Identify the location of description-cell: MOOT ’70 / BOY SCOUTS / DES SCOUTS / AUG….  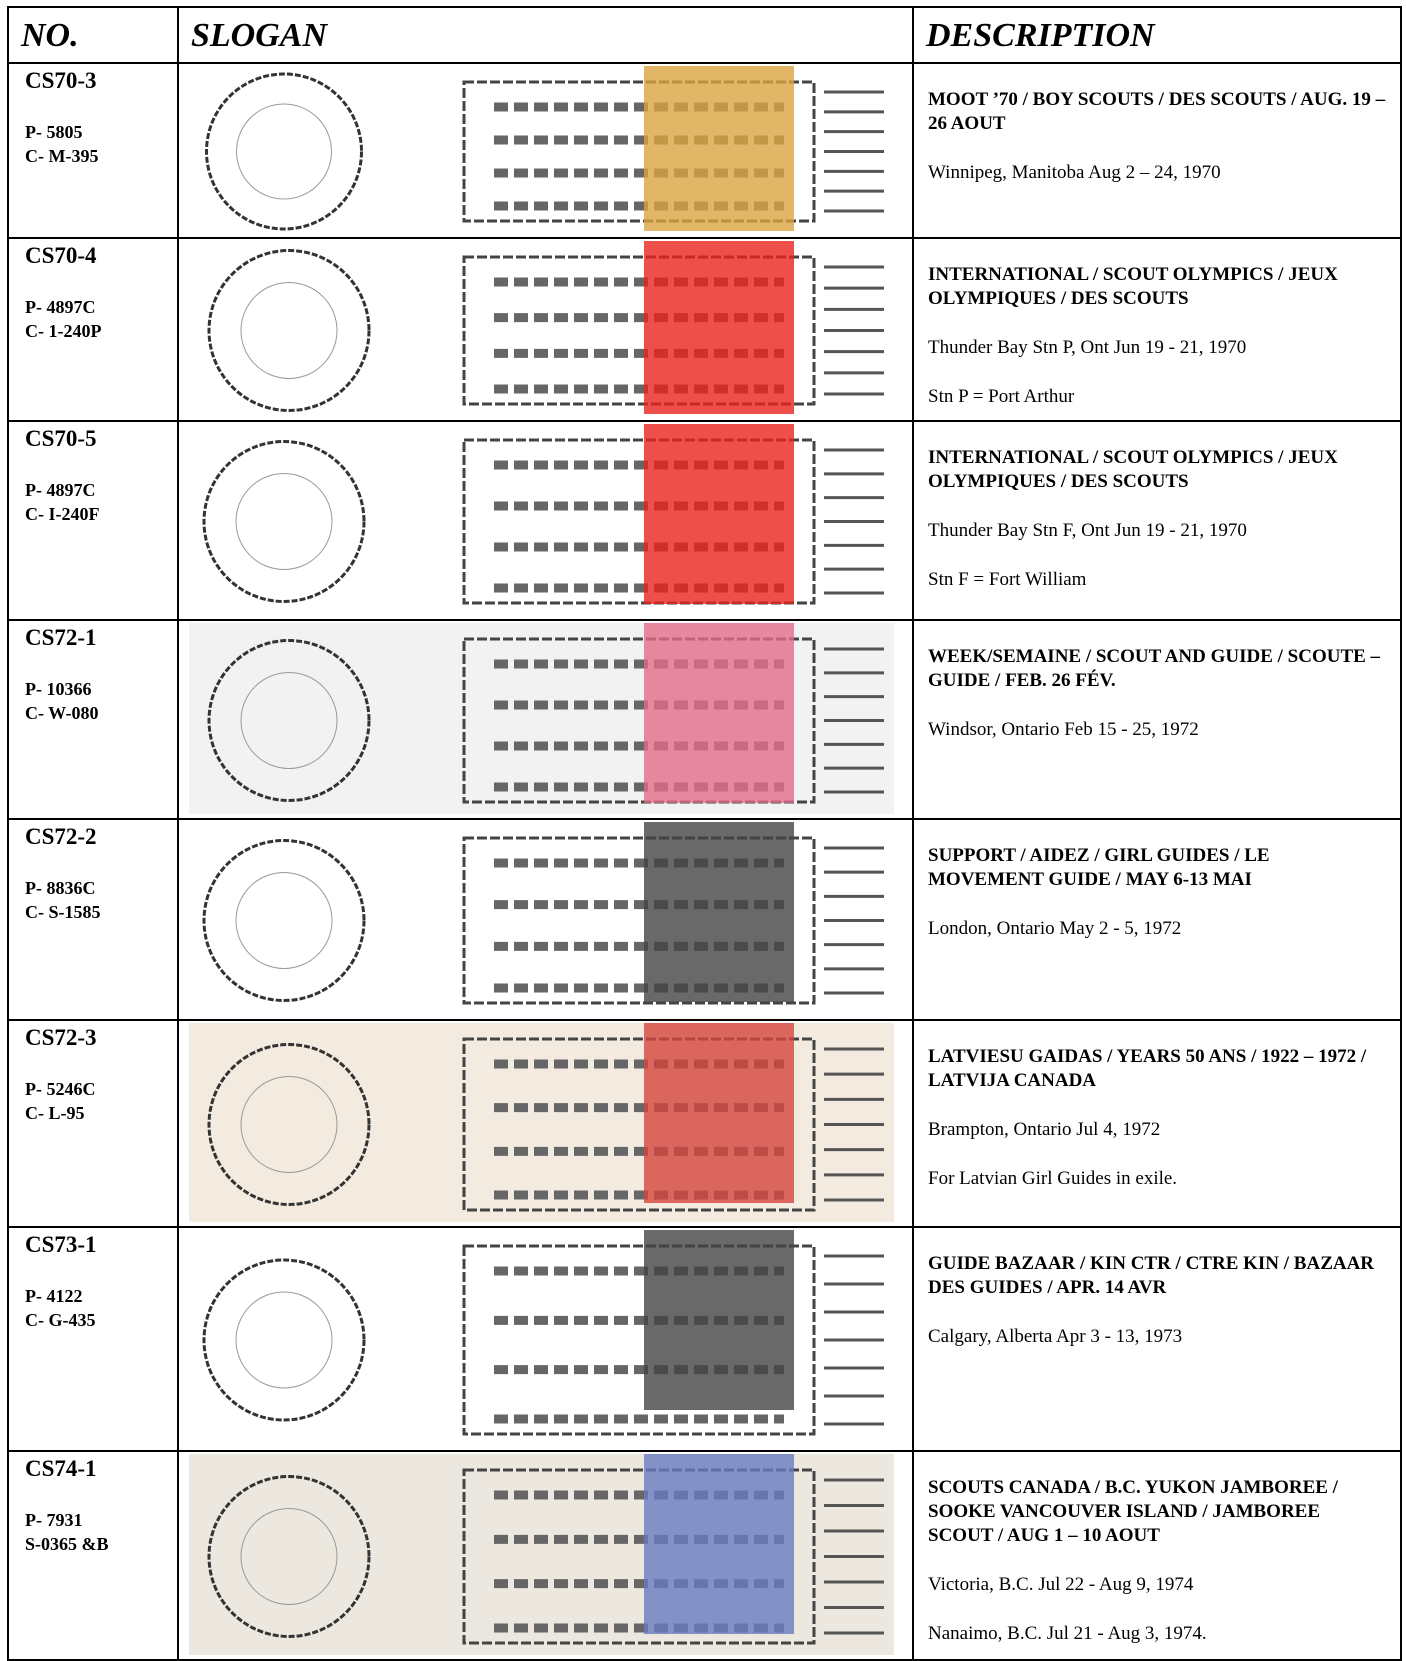
(1157, 150).